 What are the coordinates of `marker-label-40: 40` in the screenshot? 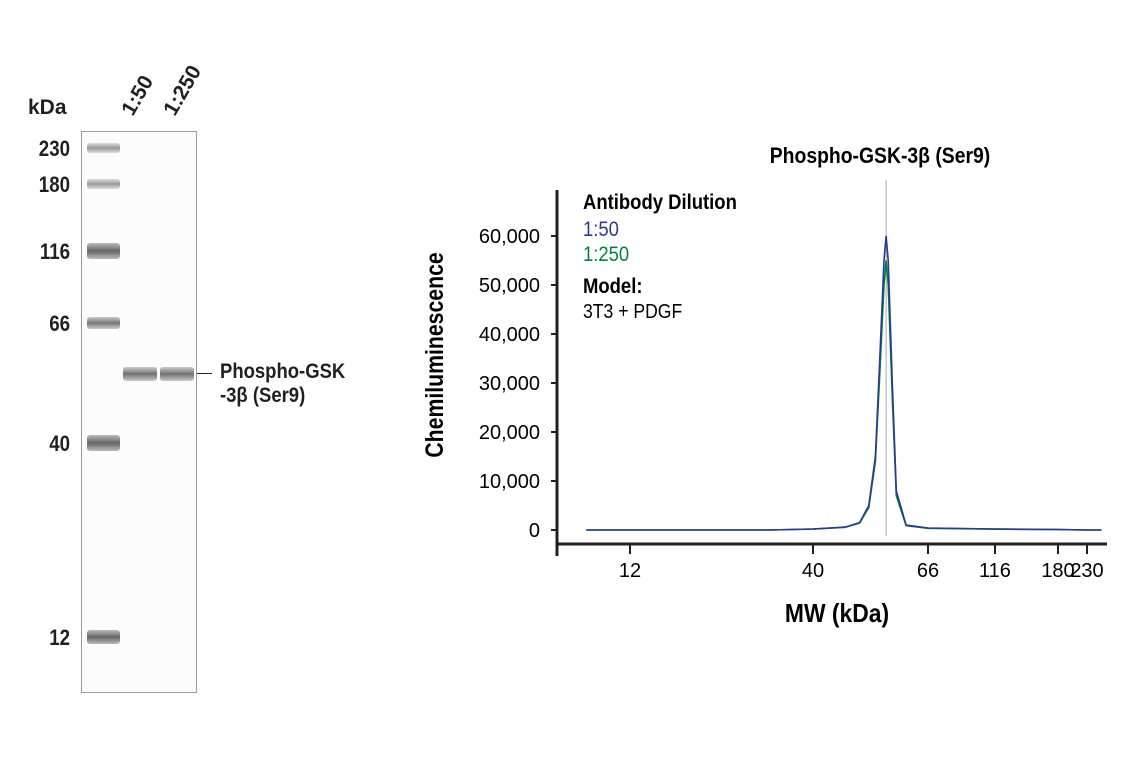 It's located at (59, 443).